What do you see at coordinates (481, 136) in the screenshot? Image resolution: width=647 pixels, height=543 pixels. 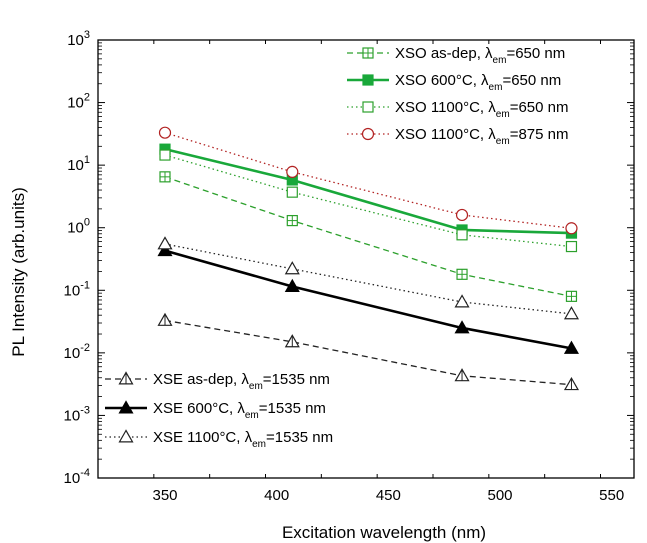 I see `legend-label: XSO 1100°C, λem=875 nm` at bounding box center [481, 136].